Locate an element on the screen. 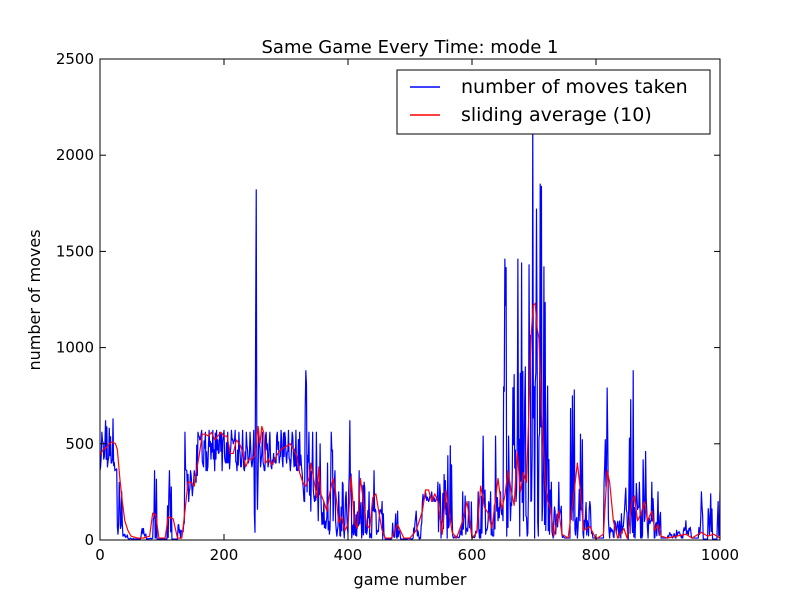 The image size is (800, 600). x-tick-label: 600 is located at coordinates (472, 555).